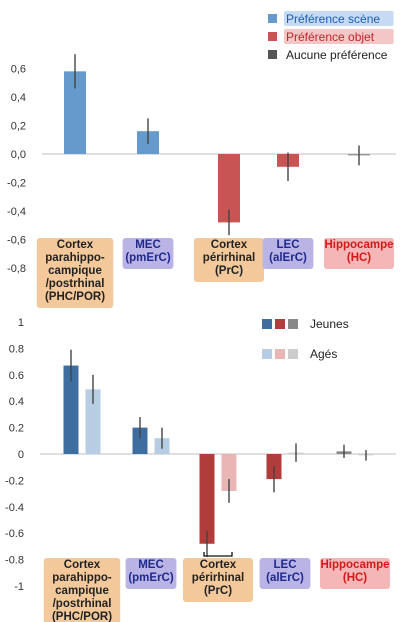 The height and width of the screenshot is (622, 400). What do you see at coordinates (333, 19) in the screenshot?
I see `legend-label: Préférence scène` at bounding box center [333, 19].